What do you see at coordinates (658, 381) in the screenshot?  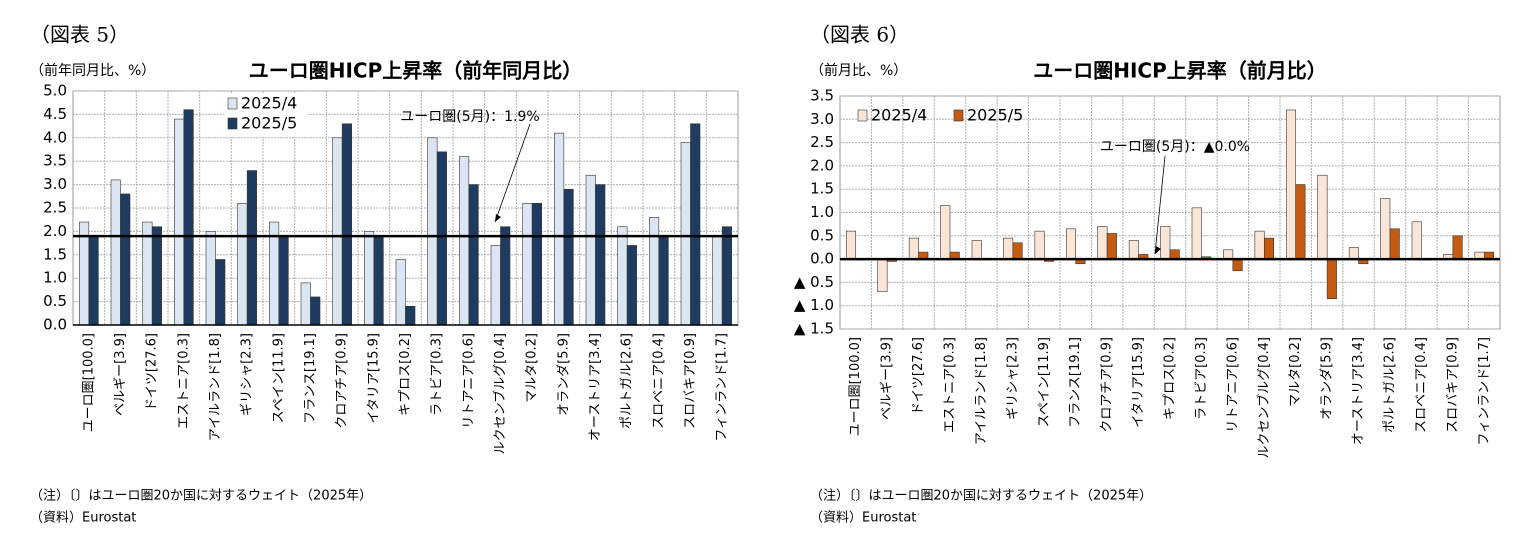 I see `x-tick-label: スロベニア[0.4]` at bounding box center [658, 381].